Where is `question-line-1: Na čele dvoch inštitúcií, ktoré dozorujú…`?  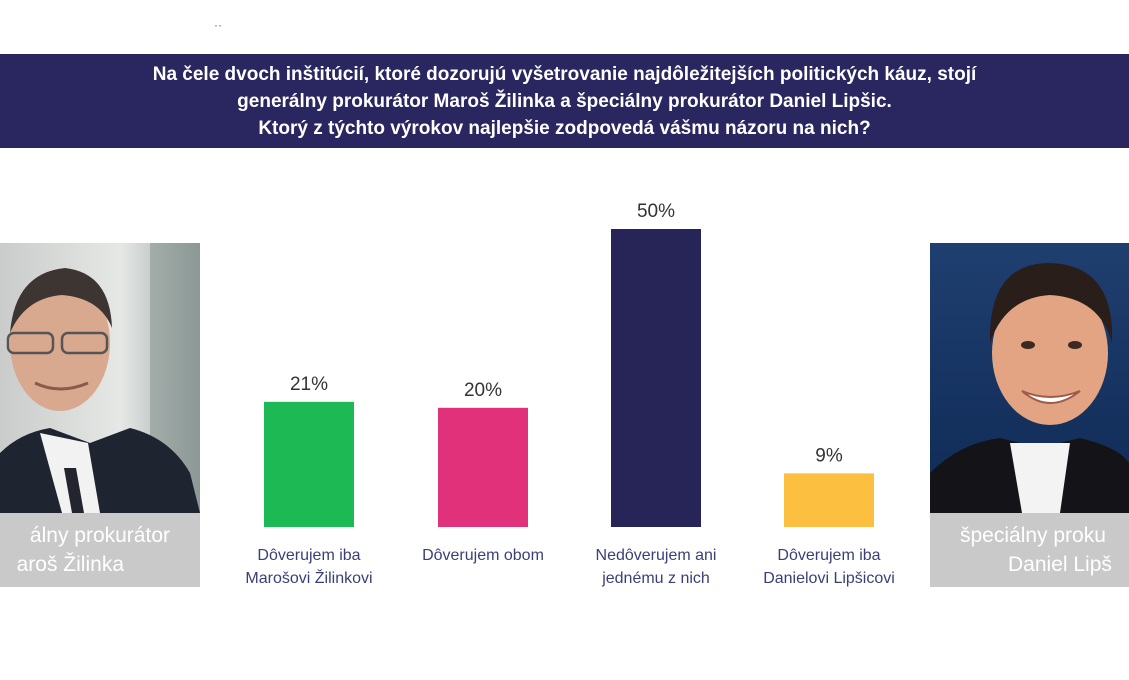 question-line-1: Na čele dvoch inštitúcií, ktoré dozorujú… is located at coordinates (564, 74).